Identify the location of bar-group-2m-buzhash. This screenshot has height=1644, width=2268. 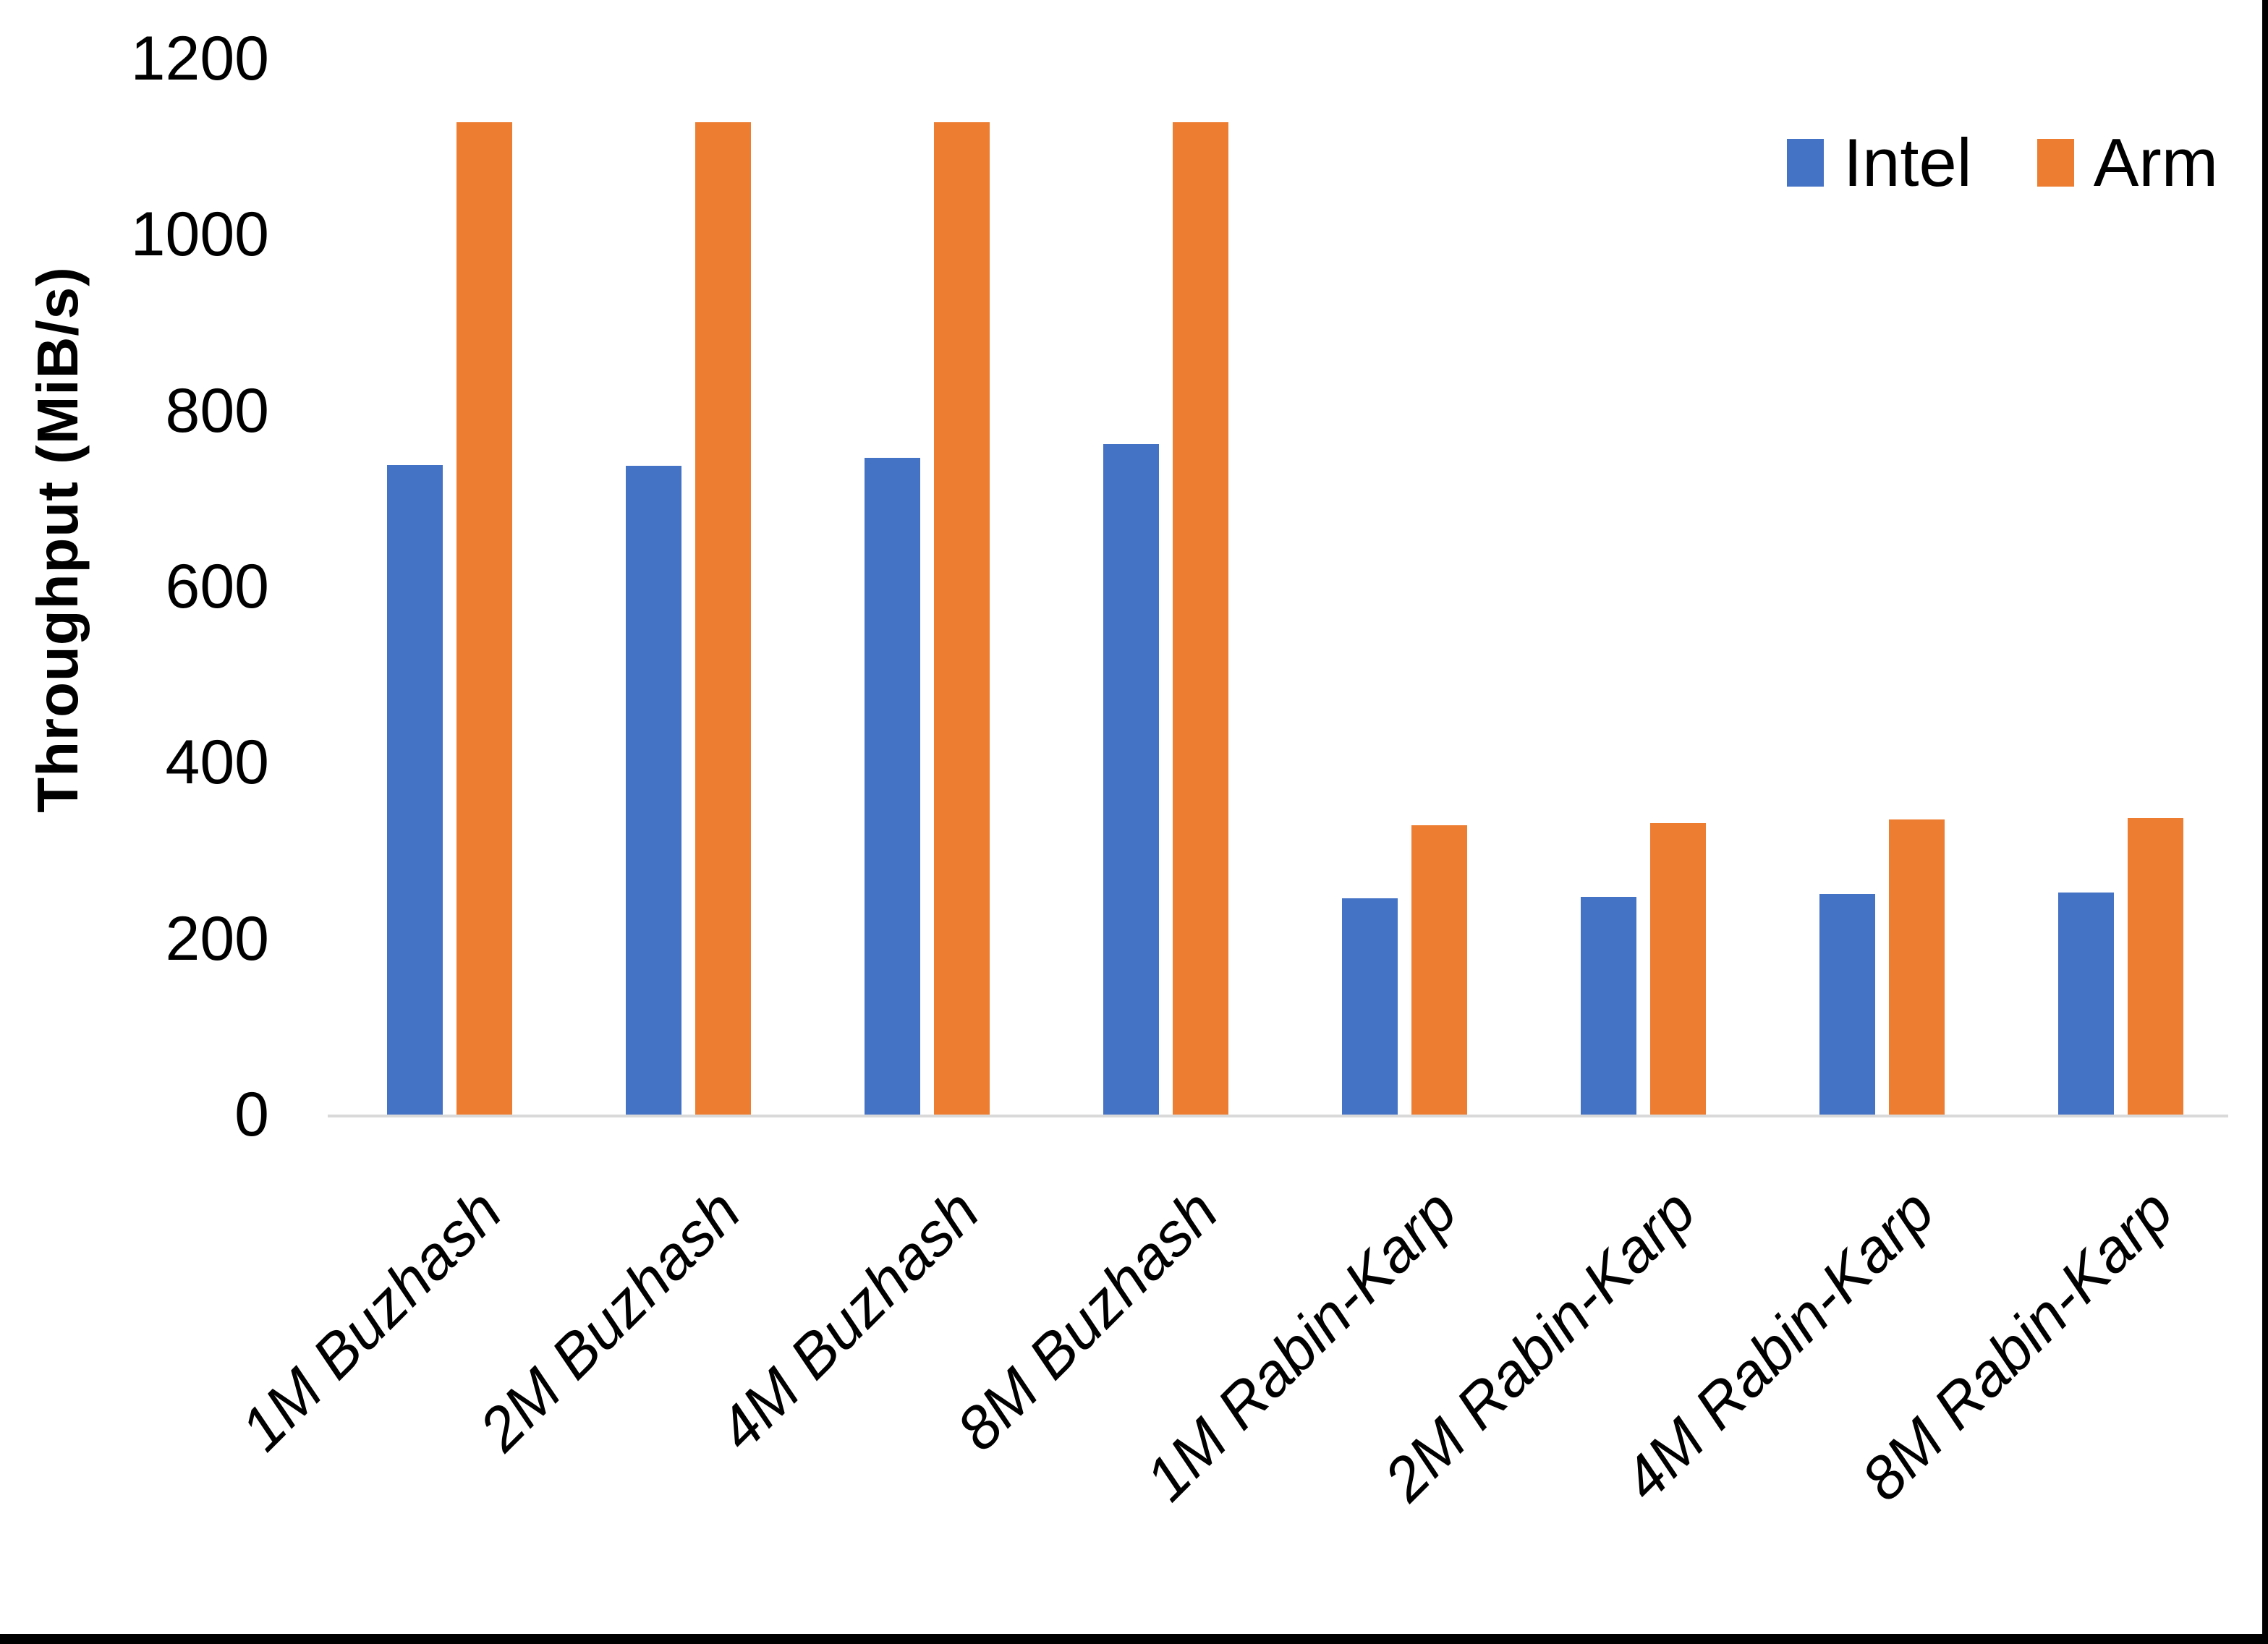
(688, 618).